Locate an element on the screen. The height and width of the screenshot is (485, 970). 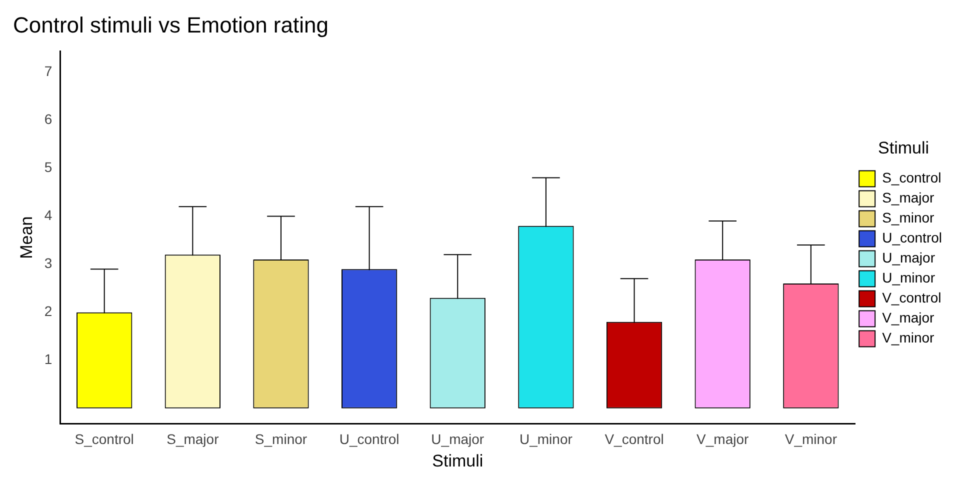
y-tick-label: 5 is located at coordinates (48, 167).